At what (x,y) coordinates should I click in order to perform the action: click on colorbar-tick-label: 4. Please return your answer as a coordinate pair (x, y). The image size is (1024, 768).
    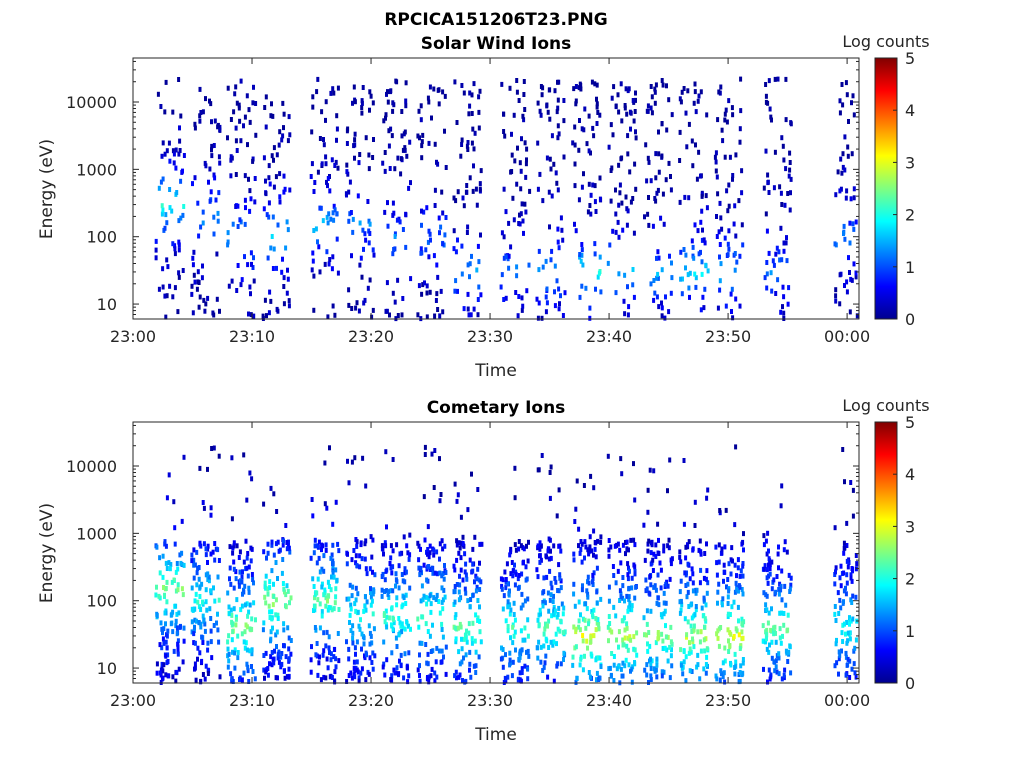
    Looking at the image, I should click on (910, 474).